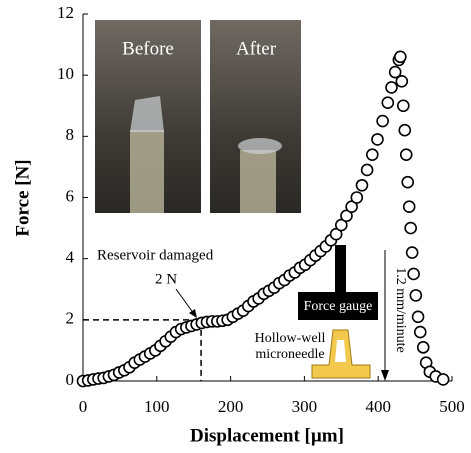 The height and width of the screenshot is (453, 471). What do you see at coordinates (289, 354) in the screenshot?
I see `needle-label: microneedle` at bounding box center [289, 354].